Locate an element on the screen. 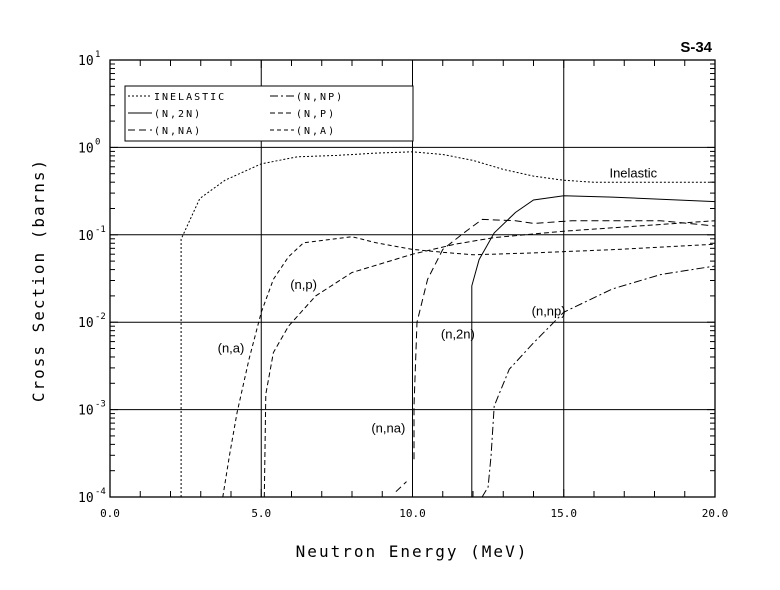 This screenshot has height=590, width=780. y-tick-label-exponent: -3 is located at coordinates (100, 405).